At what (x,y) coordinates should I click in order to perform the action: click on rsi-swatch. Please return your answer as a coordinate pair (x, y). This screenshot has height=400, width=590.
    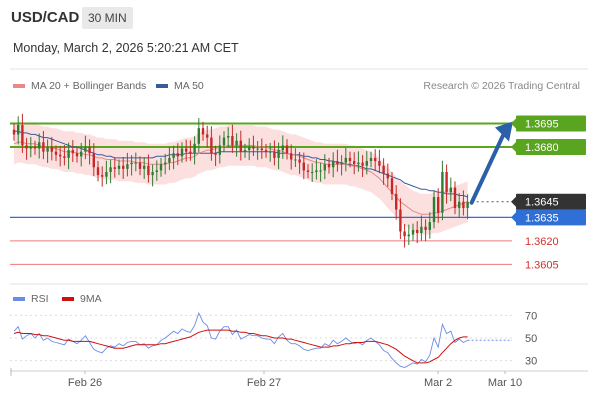
    Looking at the image, I should click on (19, 299).